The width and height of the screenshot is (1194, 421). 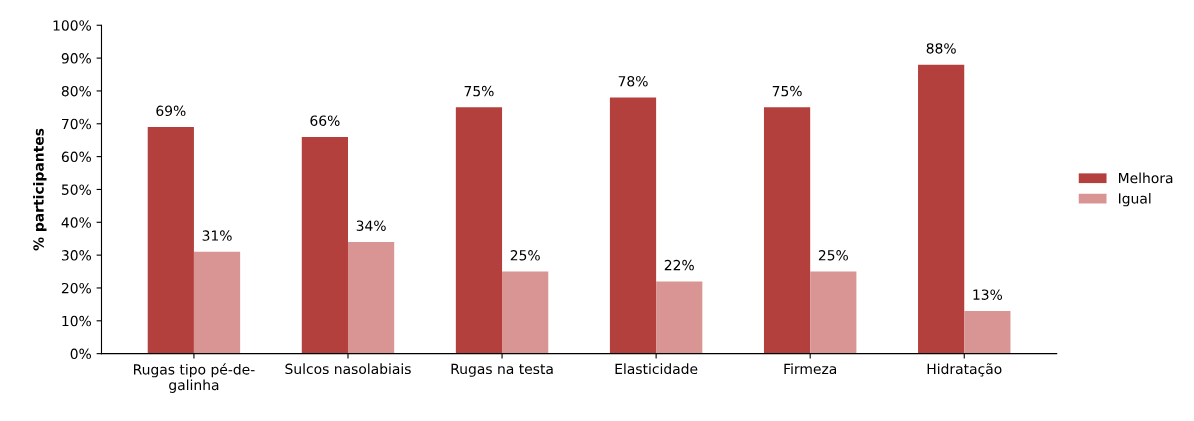 What do you see at coordinates (941, 48) in the screenshot?
I see `data-label: 88%` at bounding box center [941, 48].